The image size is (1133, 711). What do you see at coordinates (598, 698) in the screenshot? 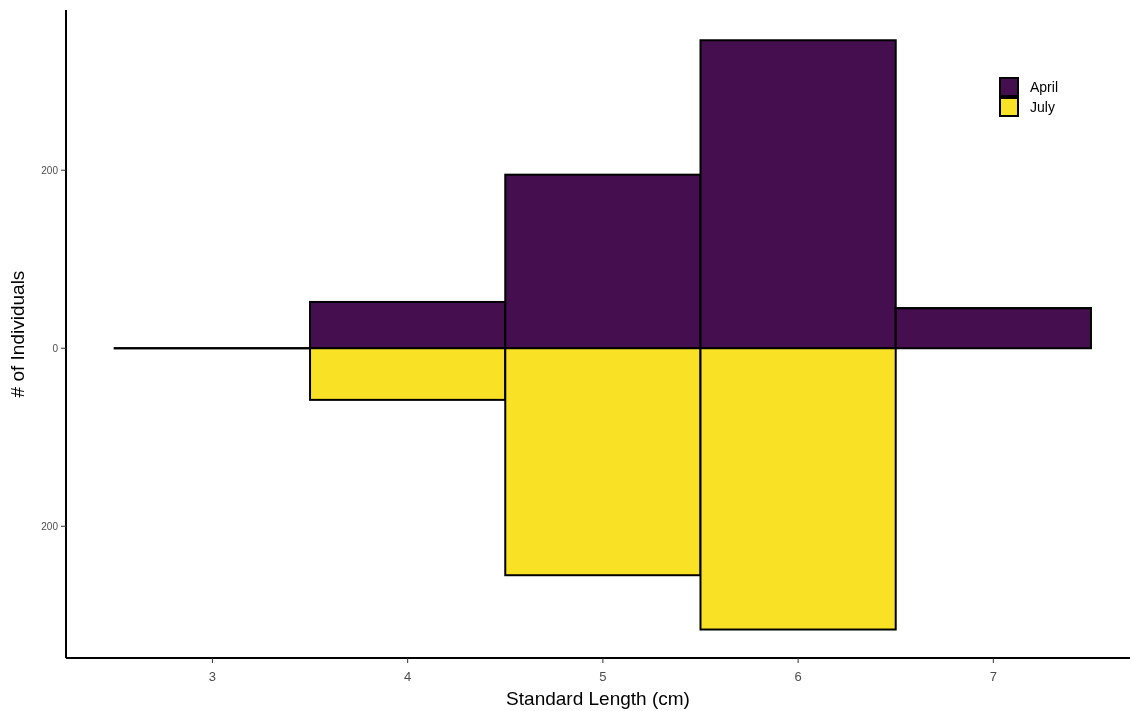
I see `x-axis-title: Standard Length (cm)` at bounding box center [598, 698].